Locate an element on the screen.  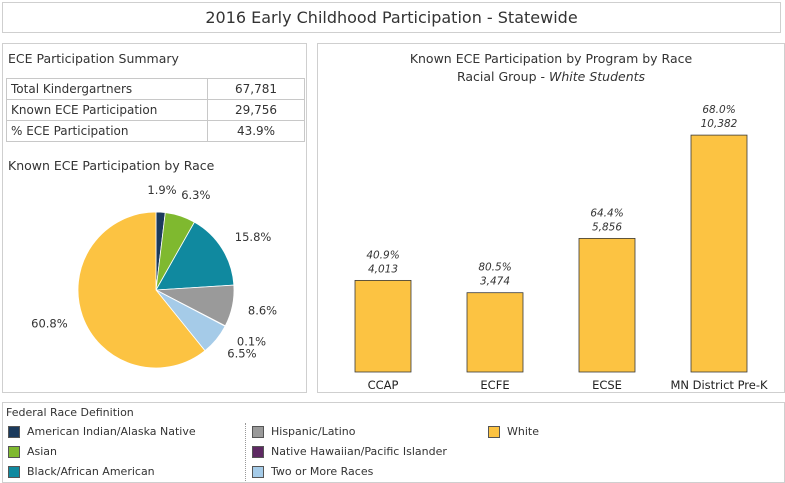
legend-label: Hispanic/Latino is located at coordinates (313, 431).